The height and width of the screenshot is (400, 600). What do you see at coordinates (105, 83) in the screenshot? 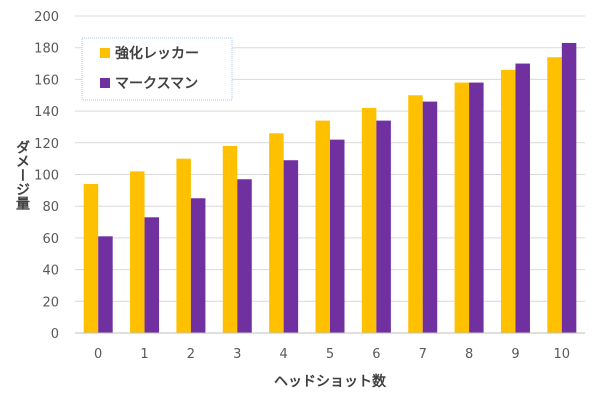
I see `legend-swatch-marksman` at bounding box center [105, 83].